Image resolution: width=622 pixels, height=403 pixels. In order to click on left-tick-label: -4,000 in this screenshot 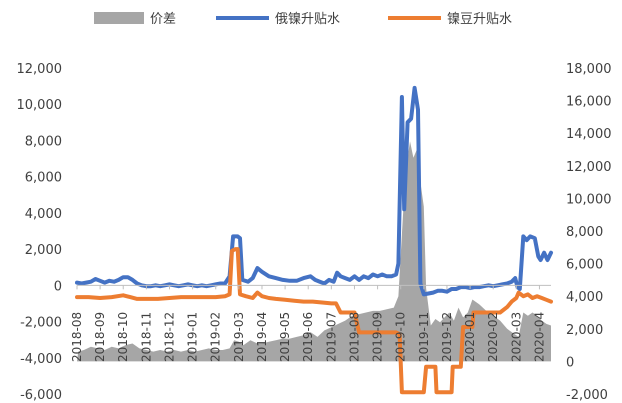, I will do `click(41, 359)`.